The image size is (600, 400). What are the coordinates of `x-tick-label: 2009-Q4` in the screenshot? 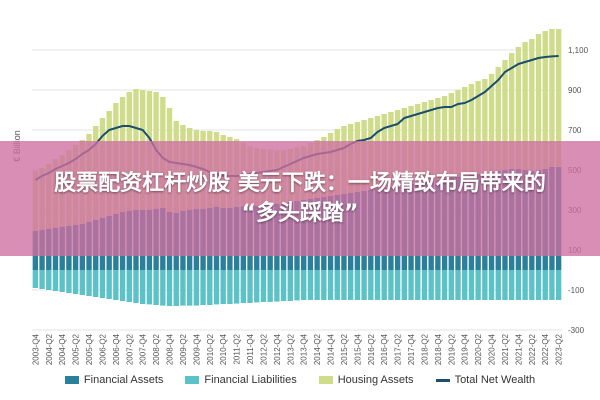 It's located at (196, 349).